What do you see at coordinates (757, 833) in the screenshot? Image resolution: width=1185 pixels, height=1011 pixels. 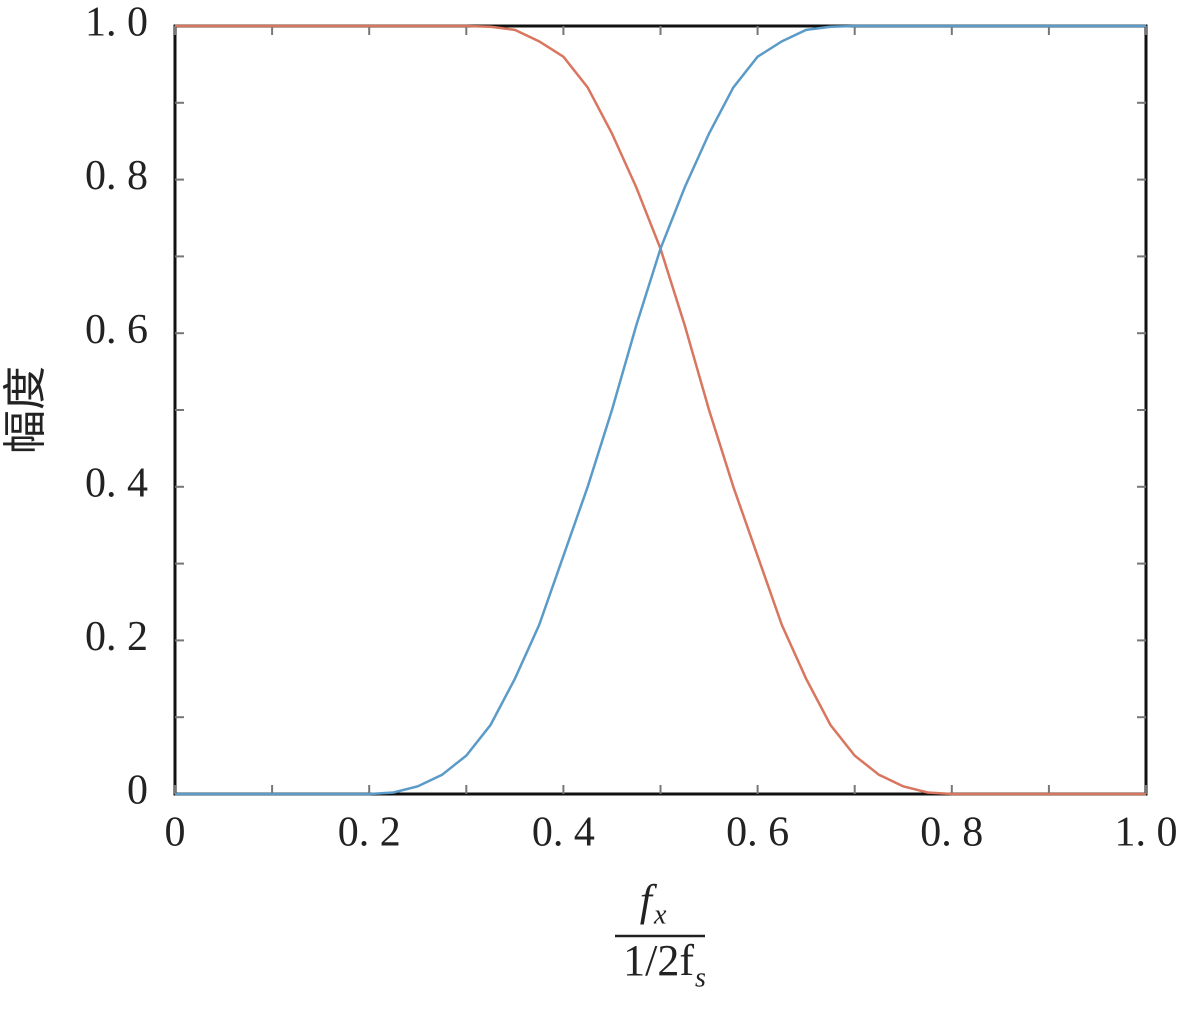 I see `x-tick-label: 0. 6` at bounding box center [757, 833].